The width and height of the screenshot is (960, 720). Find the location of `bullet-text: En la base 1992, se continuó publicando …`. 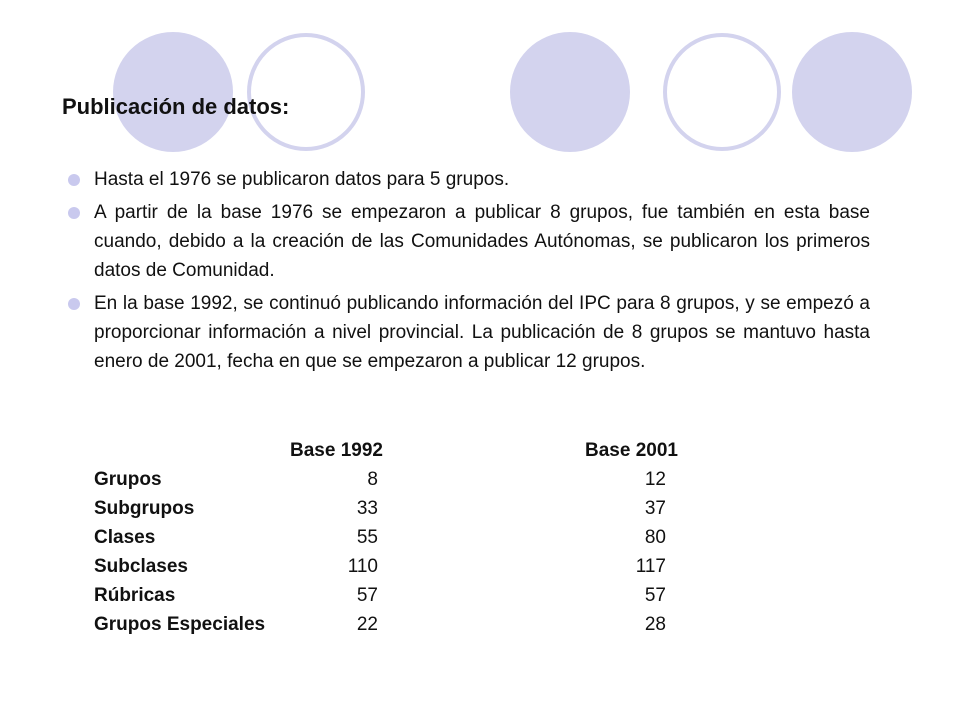

bullet-text: En la base 1992, se continuó publicando … is located at coordinates (482, 332).